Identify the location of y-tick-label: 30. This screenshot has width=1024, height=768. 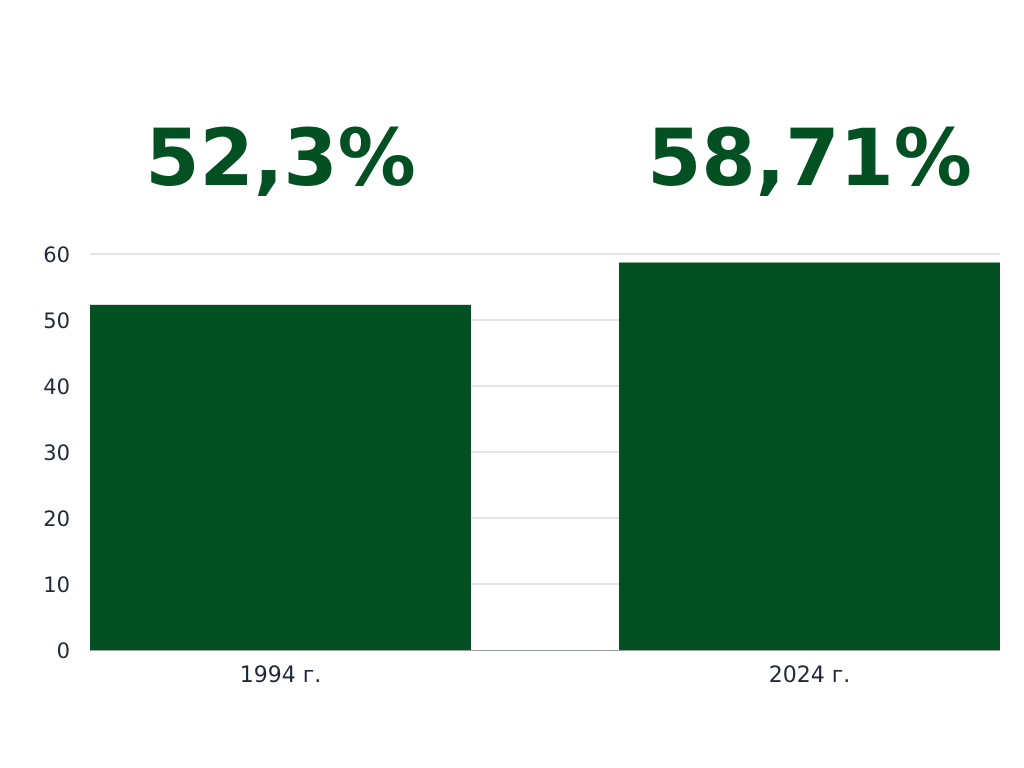
(56, 453).